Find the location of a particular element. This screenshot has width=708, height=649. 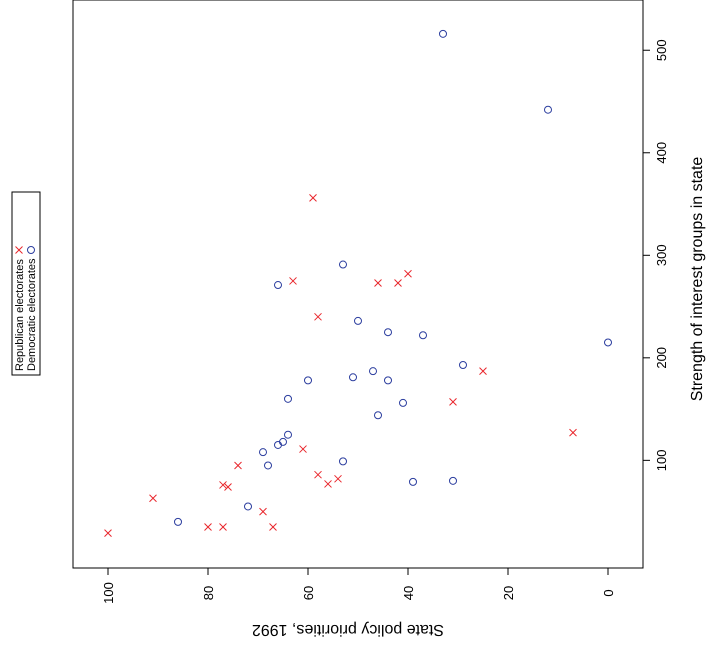

y-axis-title: Strength of interest groups in state is located at coordinates (697, 279).